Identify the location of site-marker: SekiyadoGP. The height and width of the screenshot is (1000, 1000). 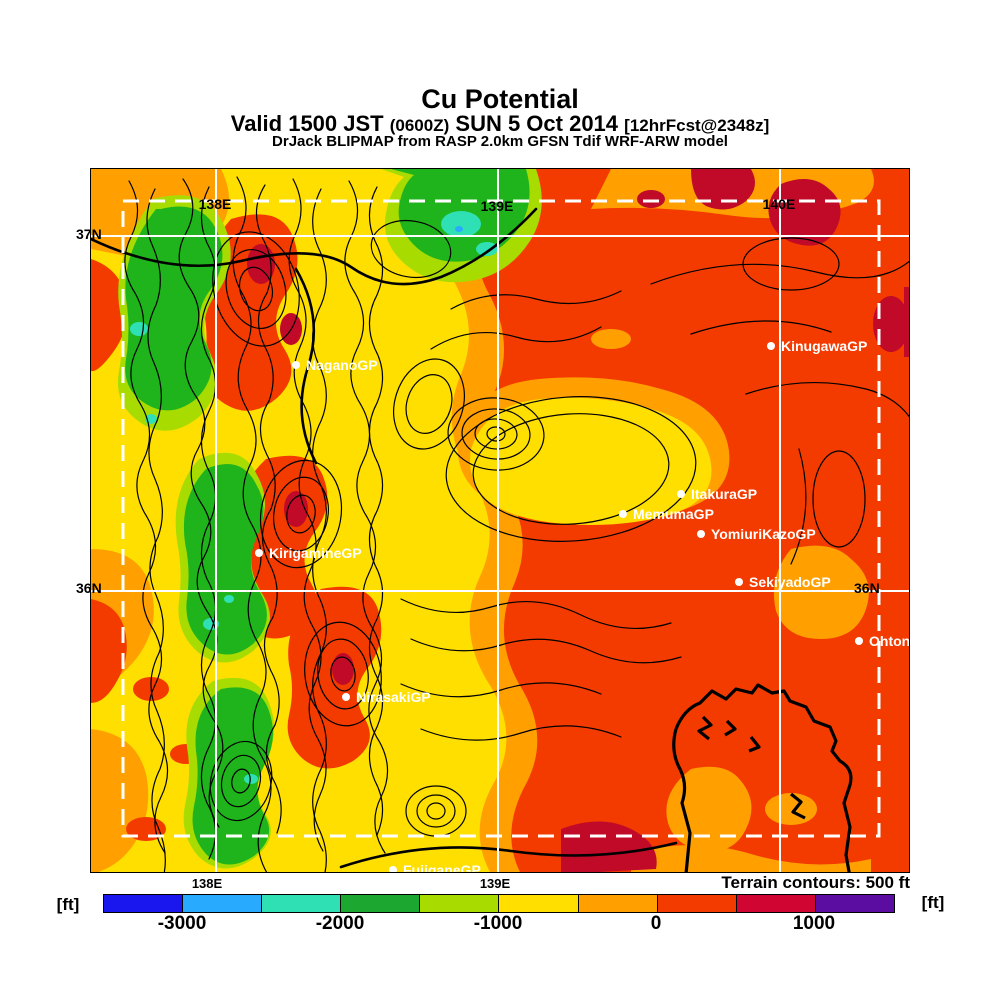
(783, 582).